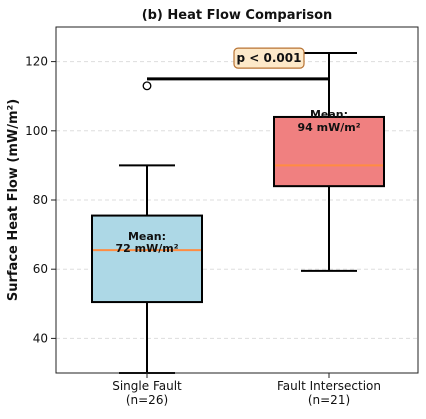 The image size is (426, 419). I want to click on p-value-box, so click(269, 58).